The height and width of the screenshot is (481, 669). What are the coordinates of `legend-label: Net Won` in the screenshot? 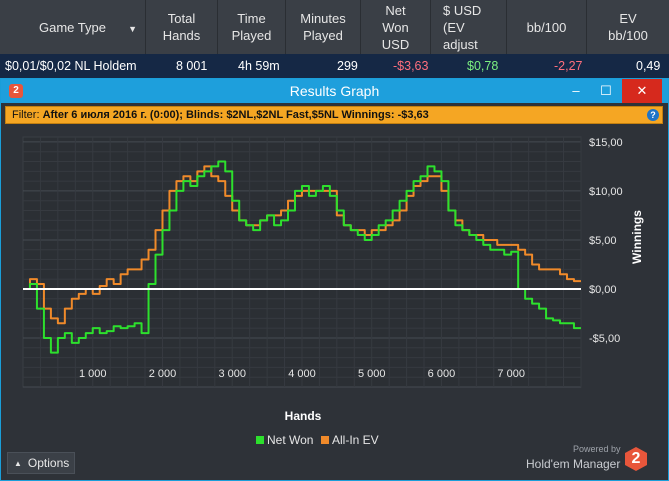 It's located at (290, 440).